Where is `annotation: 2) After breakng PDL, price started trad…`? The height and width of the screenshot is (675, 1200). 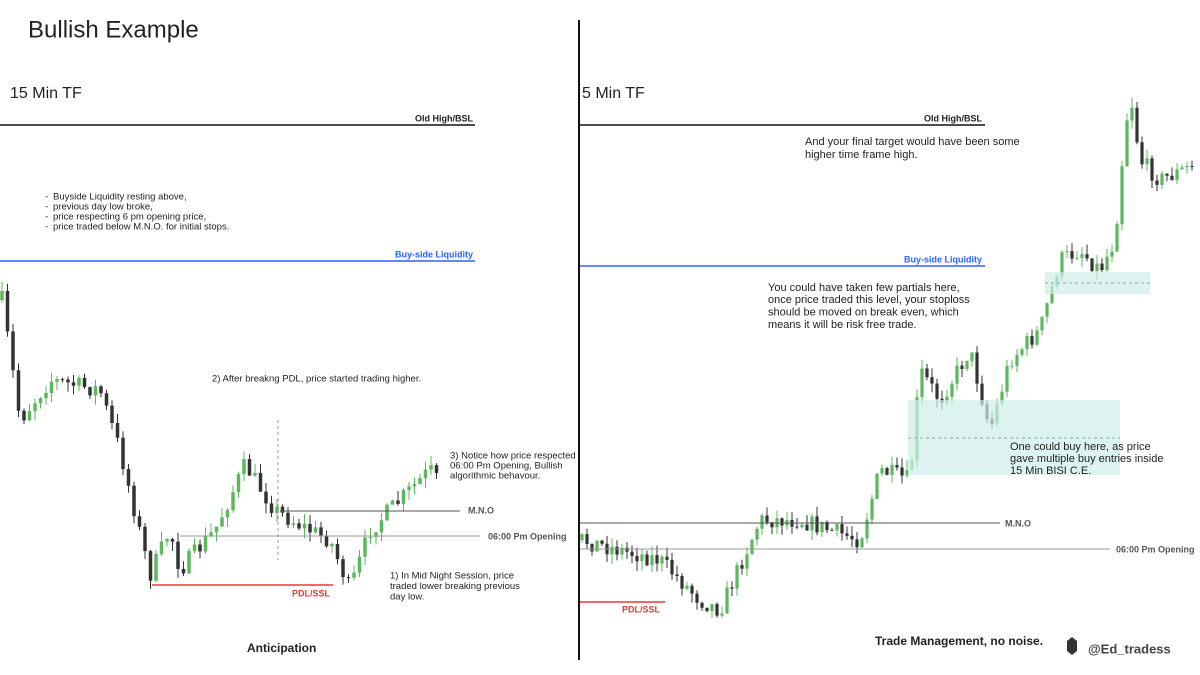
annotation: 2) After breakng PDL, price started trad… is located at coordinates (316, 379).